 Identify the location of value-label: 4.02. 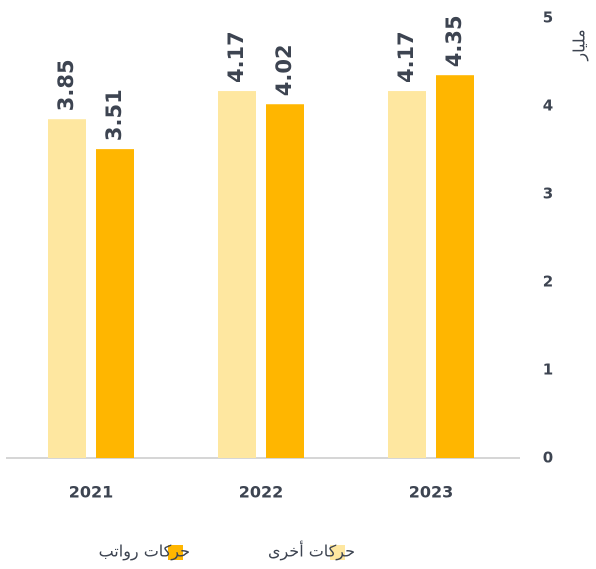
(284, 70).